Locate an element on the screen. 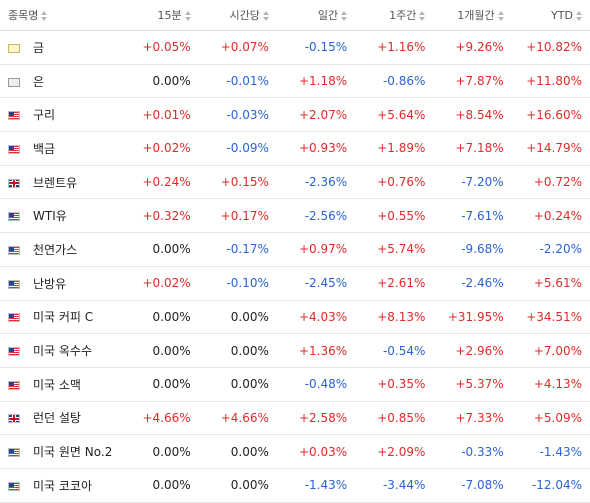 This screenshot has height=503, width=590. table-row: 난방유 +0.02% -0.10% -2.45% +2.61% -2.46% +5.61% is located at coordinates (295, 283).